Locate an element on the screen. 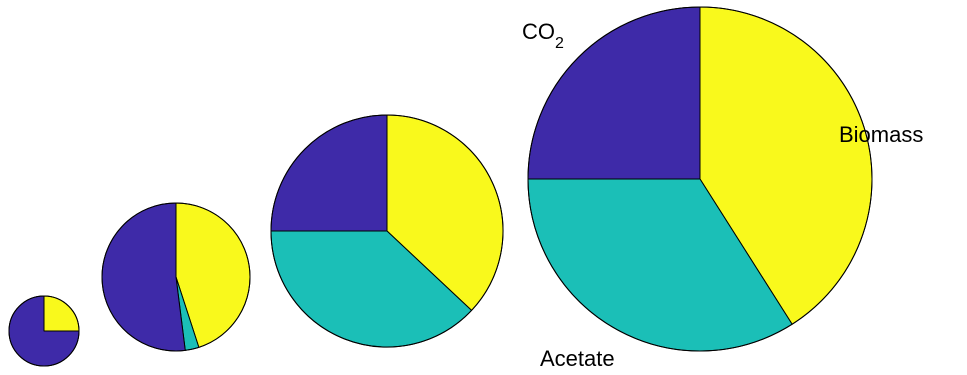  acetate-label: Acetate is located at coordinates (577, 358).